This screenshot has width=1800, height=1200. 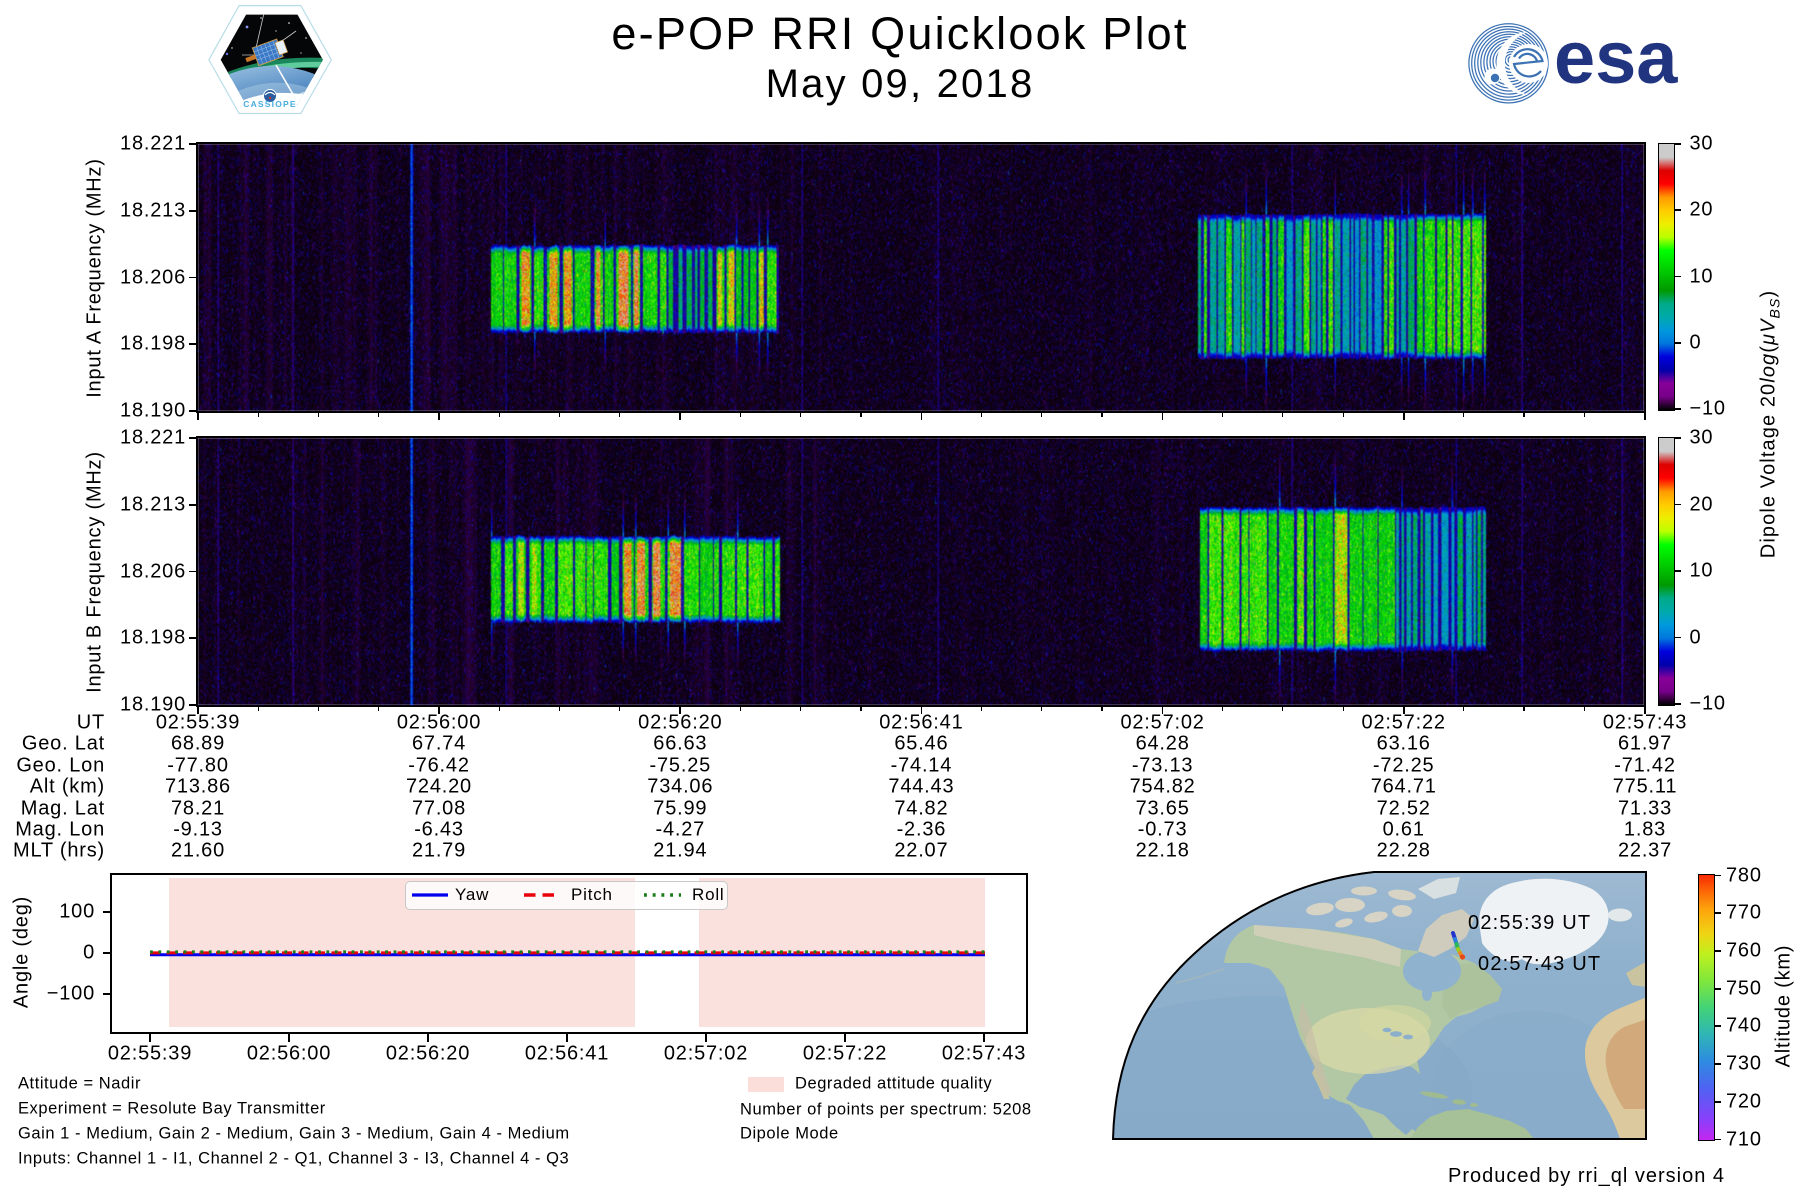 I want to click on svg-text: CASSIOPE, so click(x=270, y=104).